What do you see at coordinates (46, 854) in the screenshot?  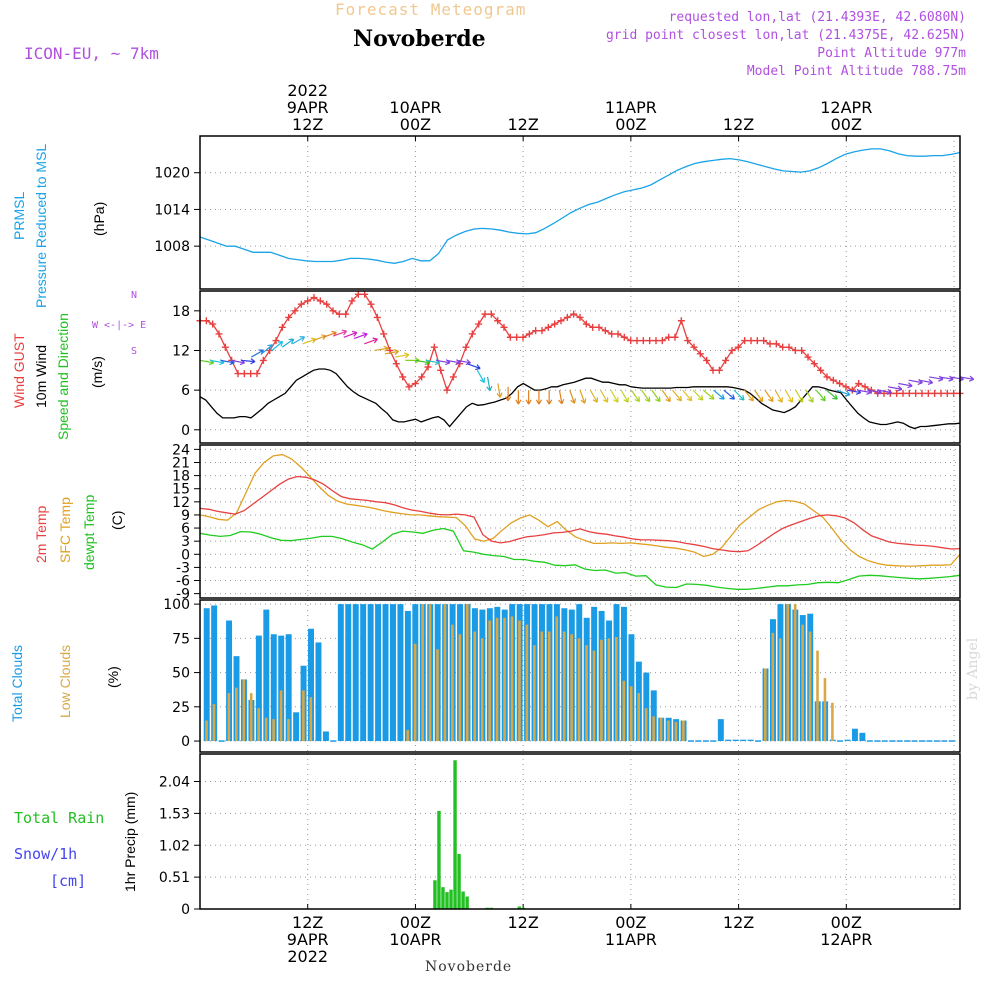 I see `rain-label-snow: Snow/1h` at bounding box center [46, 854].